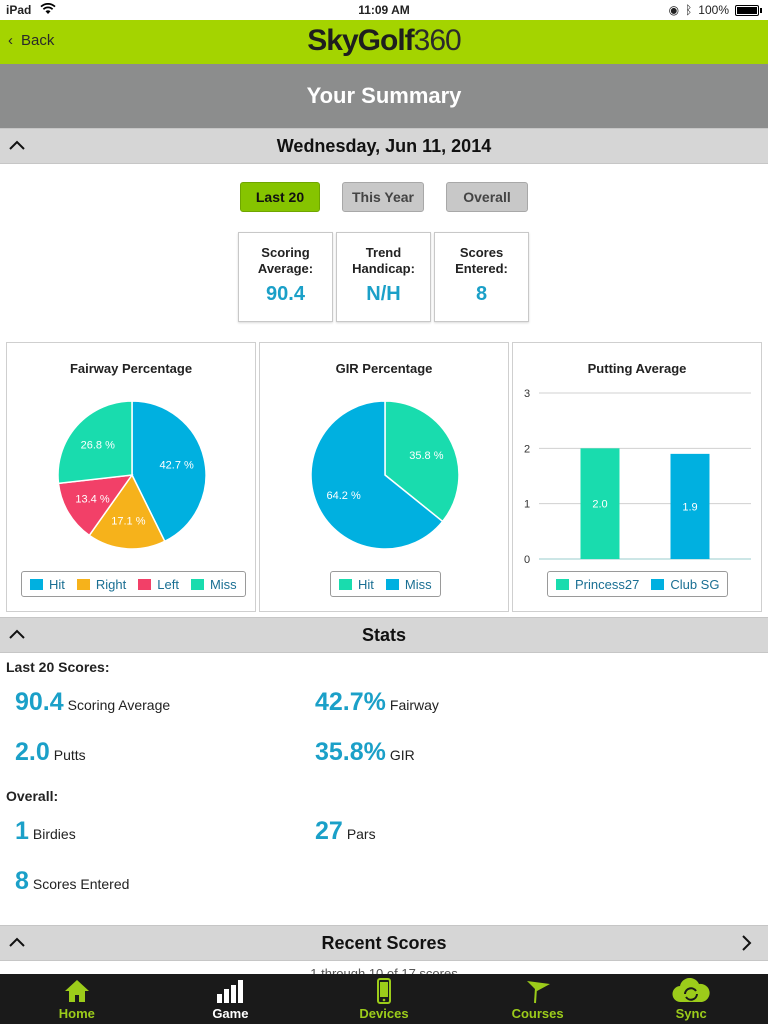 The height and width of the screenshot is (1024, 768). I want to click on tab-home: Home, so click(77, 999).